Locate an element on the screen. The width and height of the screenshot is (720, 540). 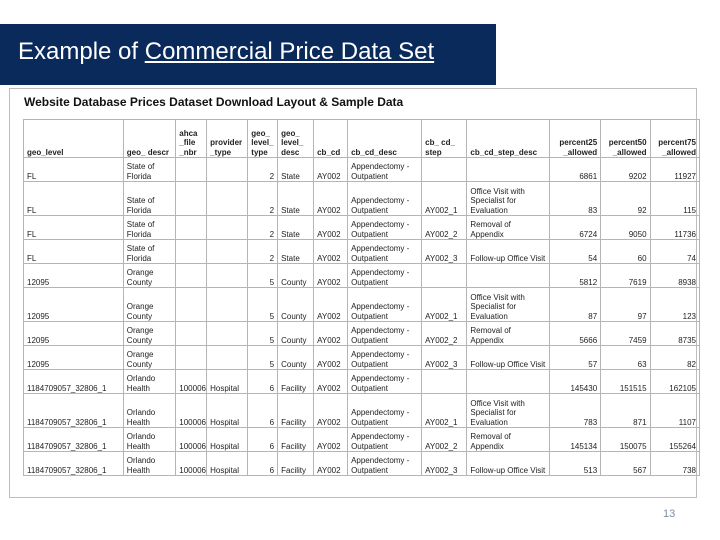
column-header: percent75 _allowed is located at coordinates (675, 138).